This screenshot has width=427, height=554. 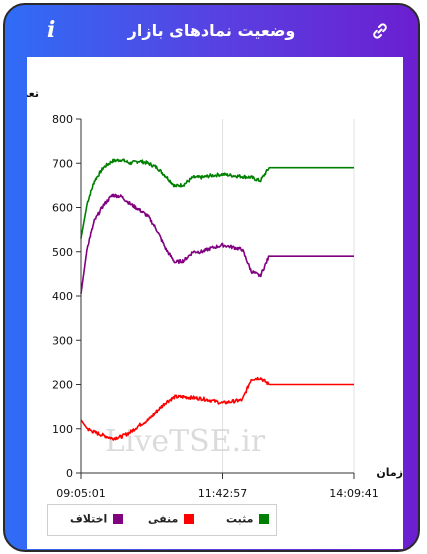 I want to click on y-tick-label: 300, so click(x=62, y=340).